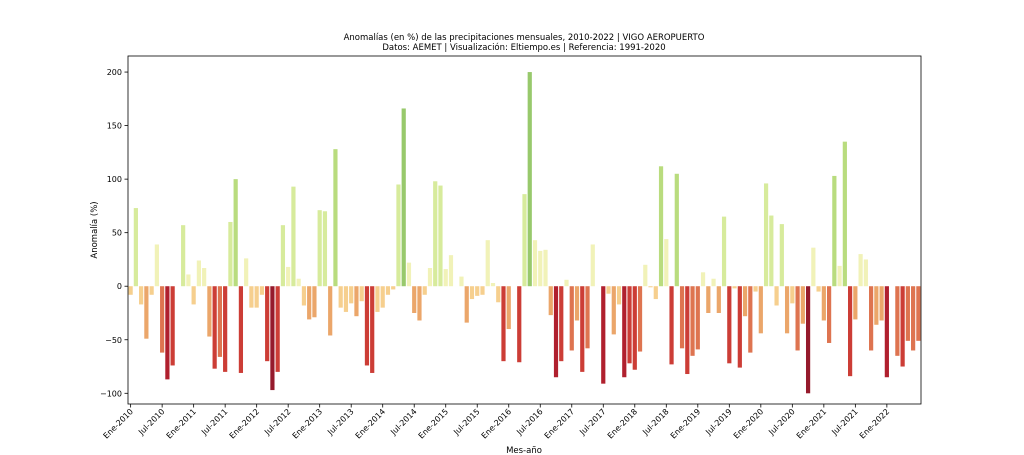 This screenshot has width=1024, height=455. Describe the element at coordinates (811, 423) in the screenshot. I see `x-tick-label: Ene-2021` at that location.